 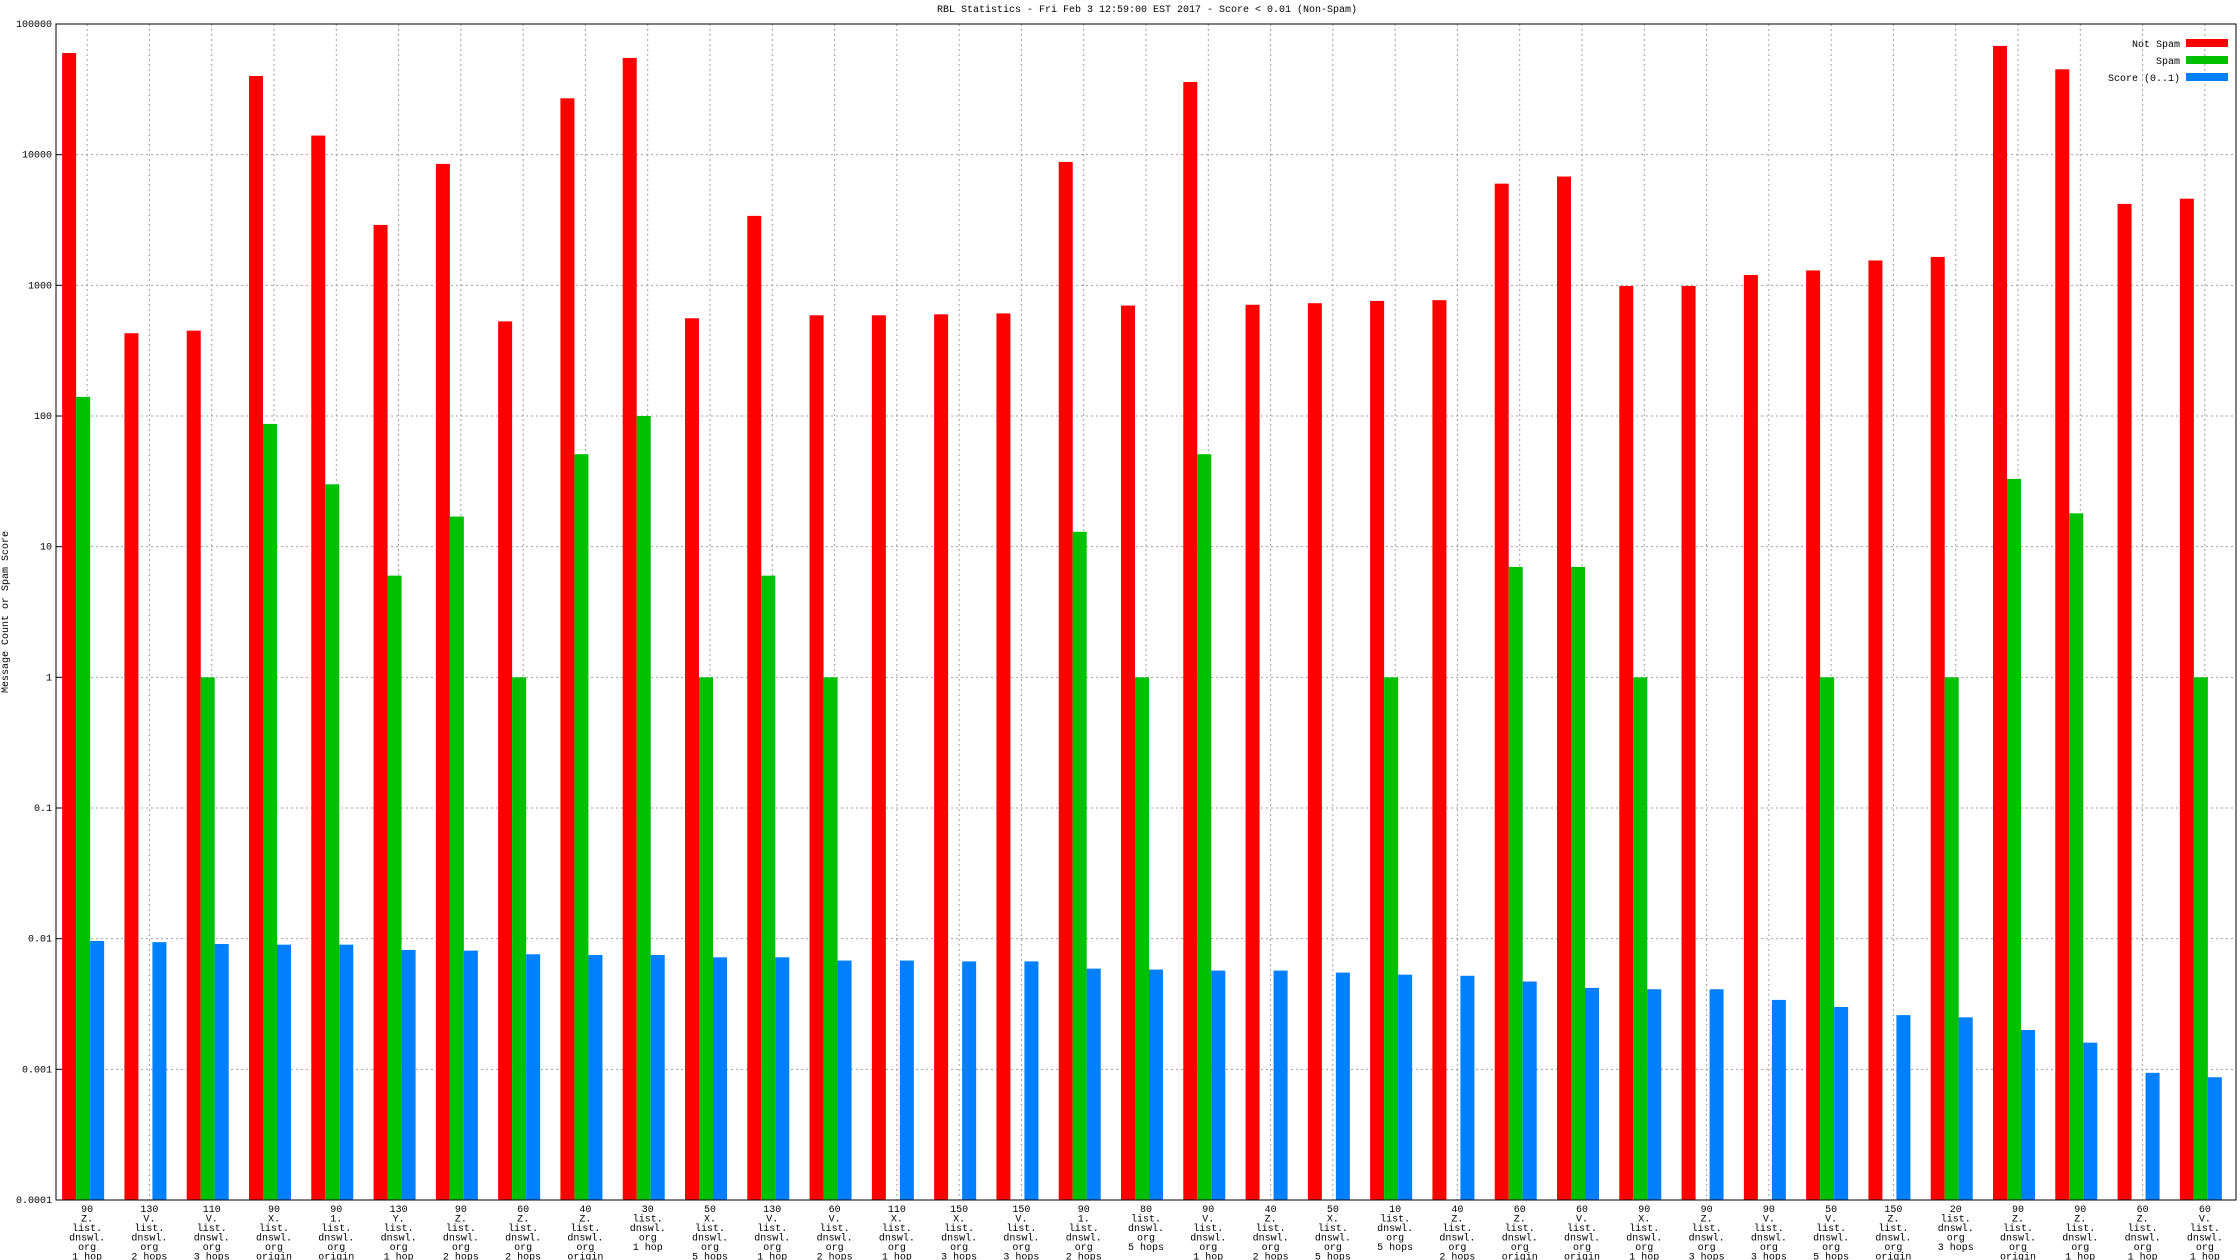 I want to click on x-tick-label: 90 V. list. dnswl. org 3 hops, so click(x=1769, y=1232).